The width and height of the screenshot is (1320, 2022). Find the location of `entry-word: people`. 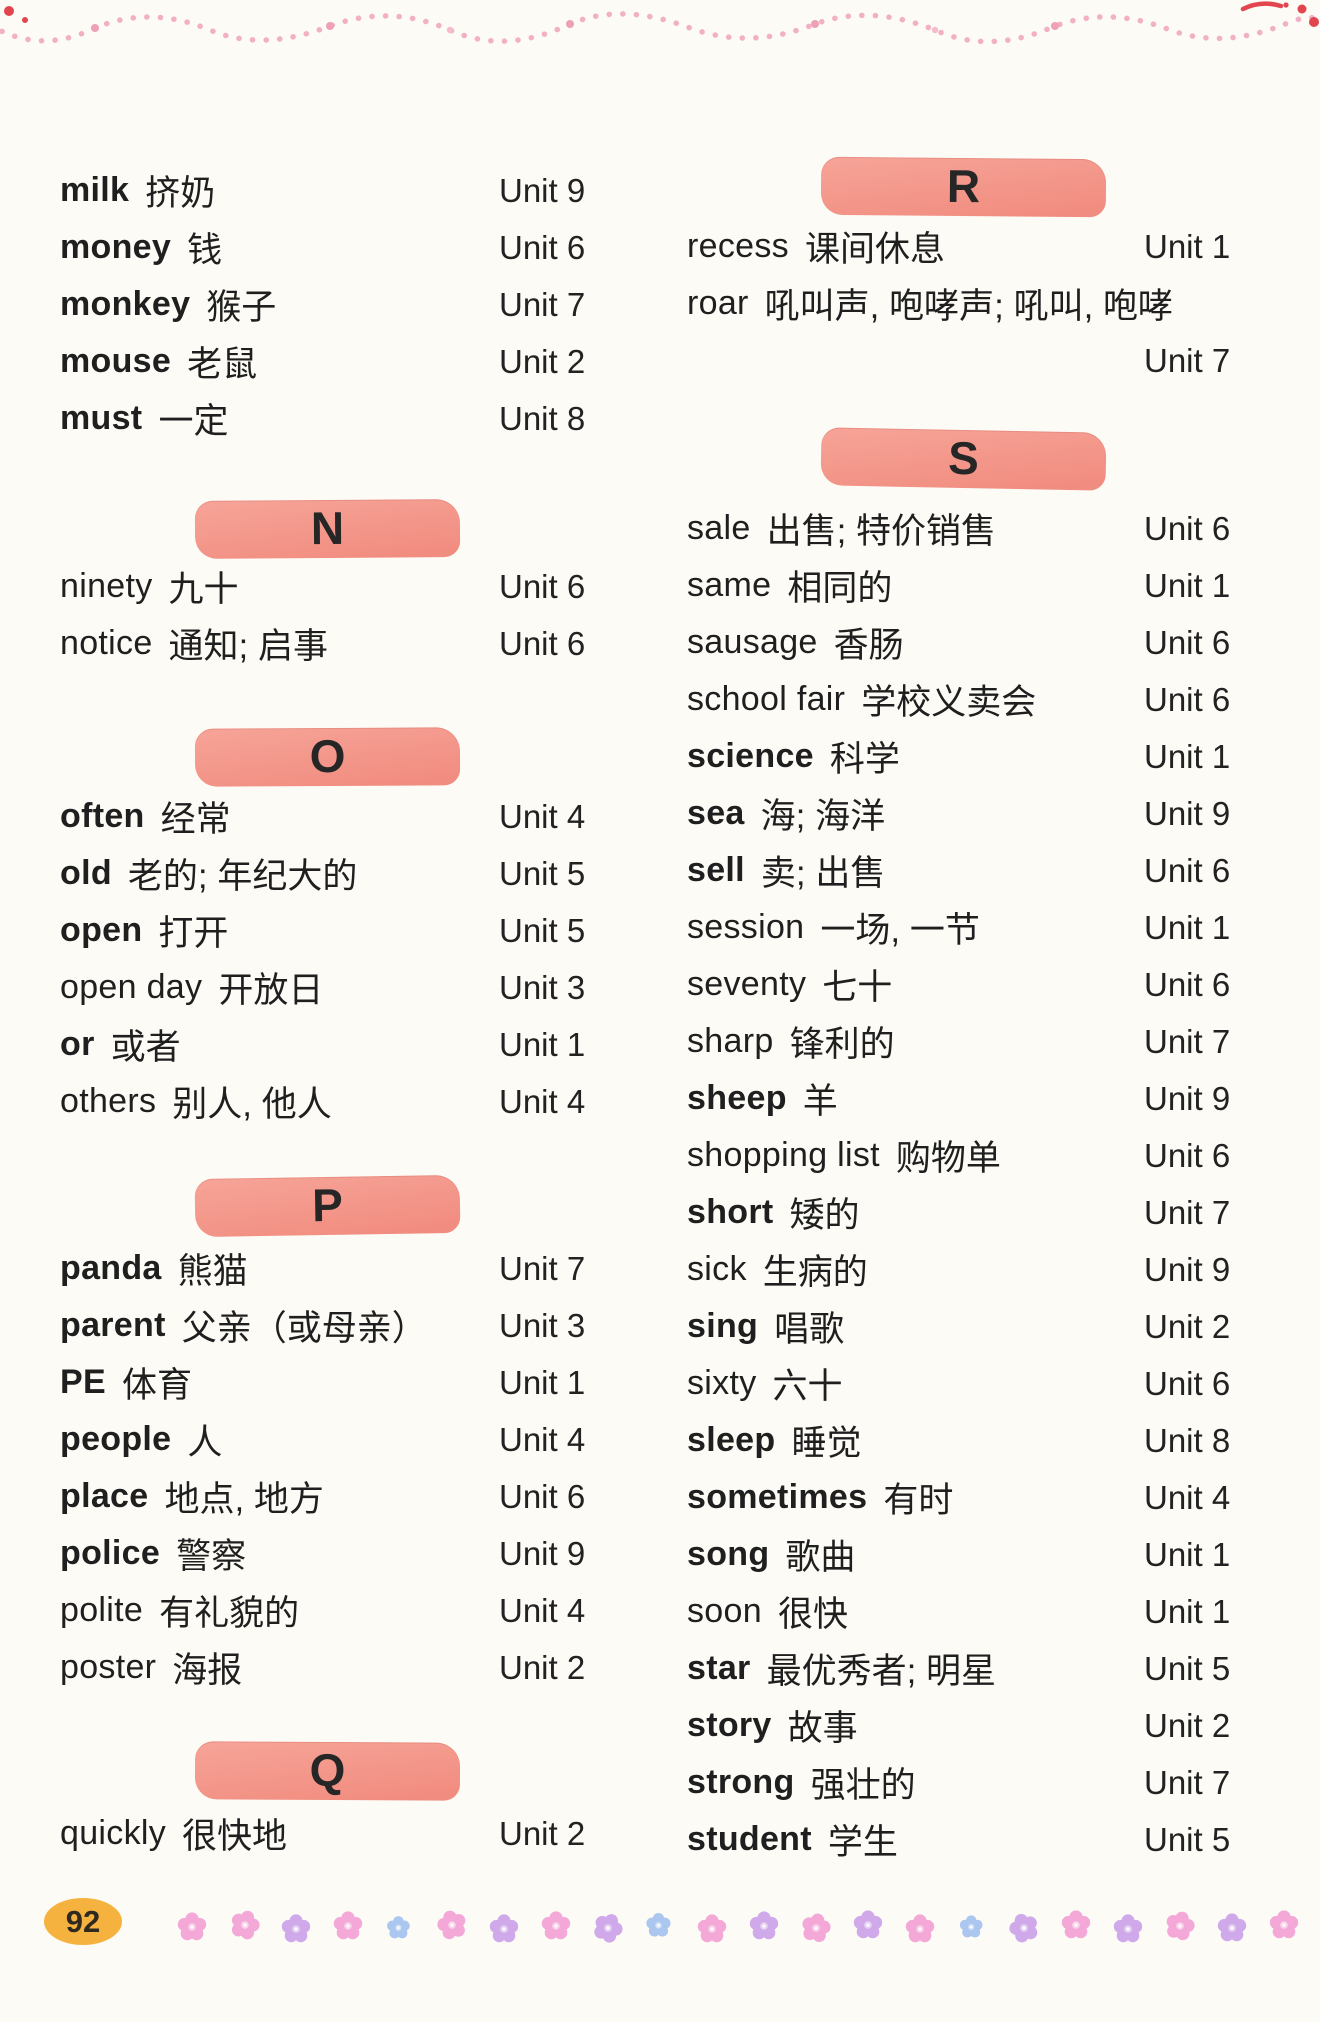

entry-word: people is located at coordinates (116, 1439).